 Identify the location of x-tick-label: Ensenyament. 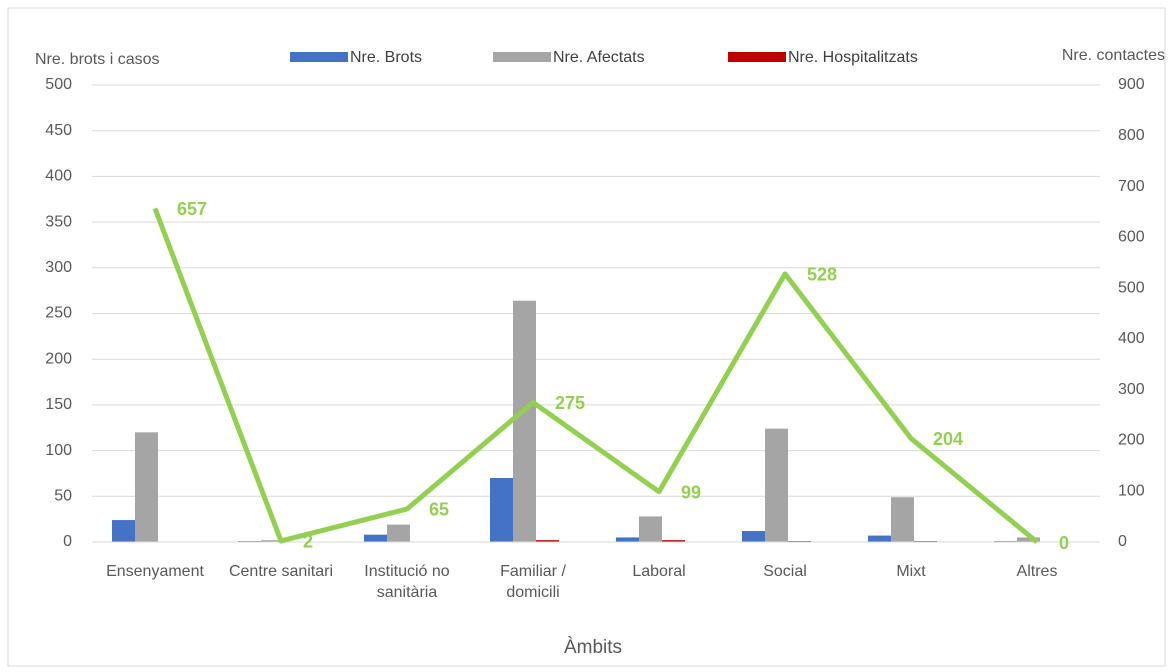
(155, 571).